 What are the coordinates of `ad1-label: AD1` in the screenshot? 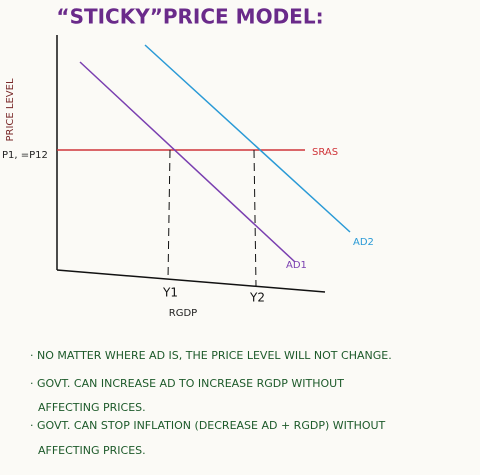 It's located at (296, 265).